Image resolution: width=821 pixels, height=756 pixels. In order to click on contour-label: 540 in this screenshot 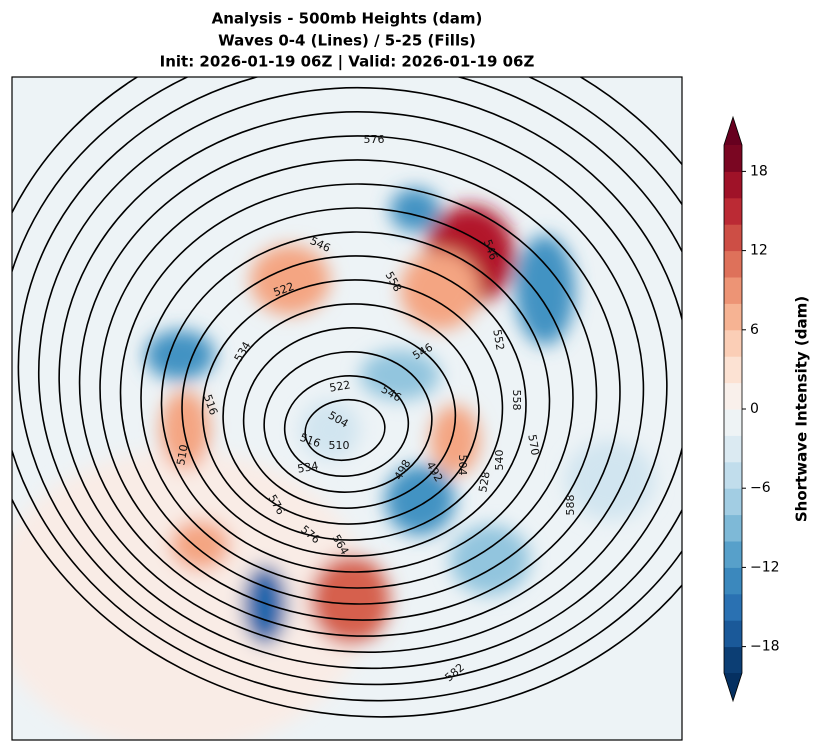, I will do `click(499, 460)`.